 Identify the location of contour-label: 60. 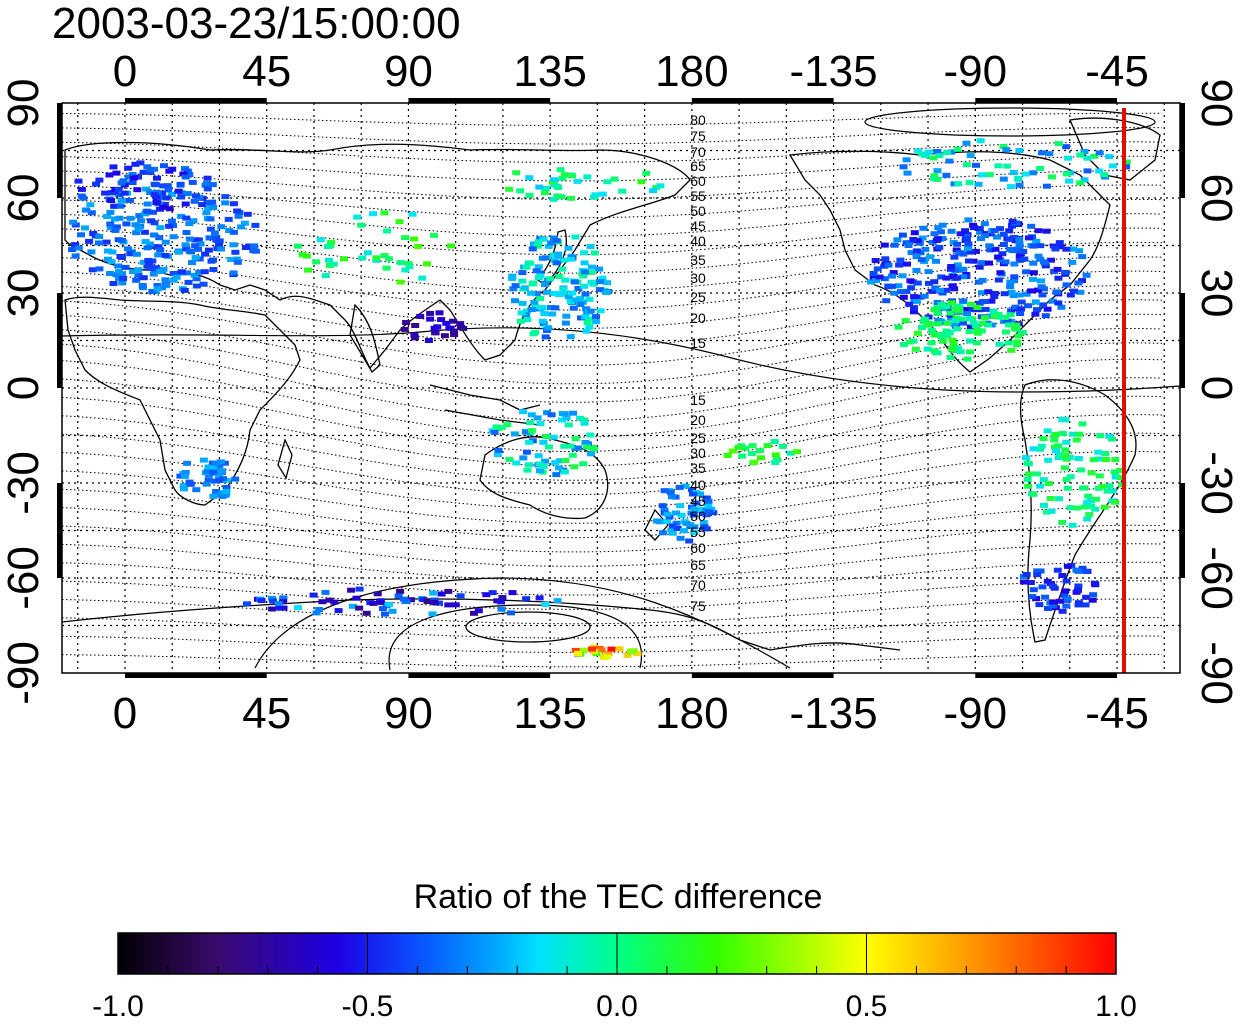
(698, 181).